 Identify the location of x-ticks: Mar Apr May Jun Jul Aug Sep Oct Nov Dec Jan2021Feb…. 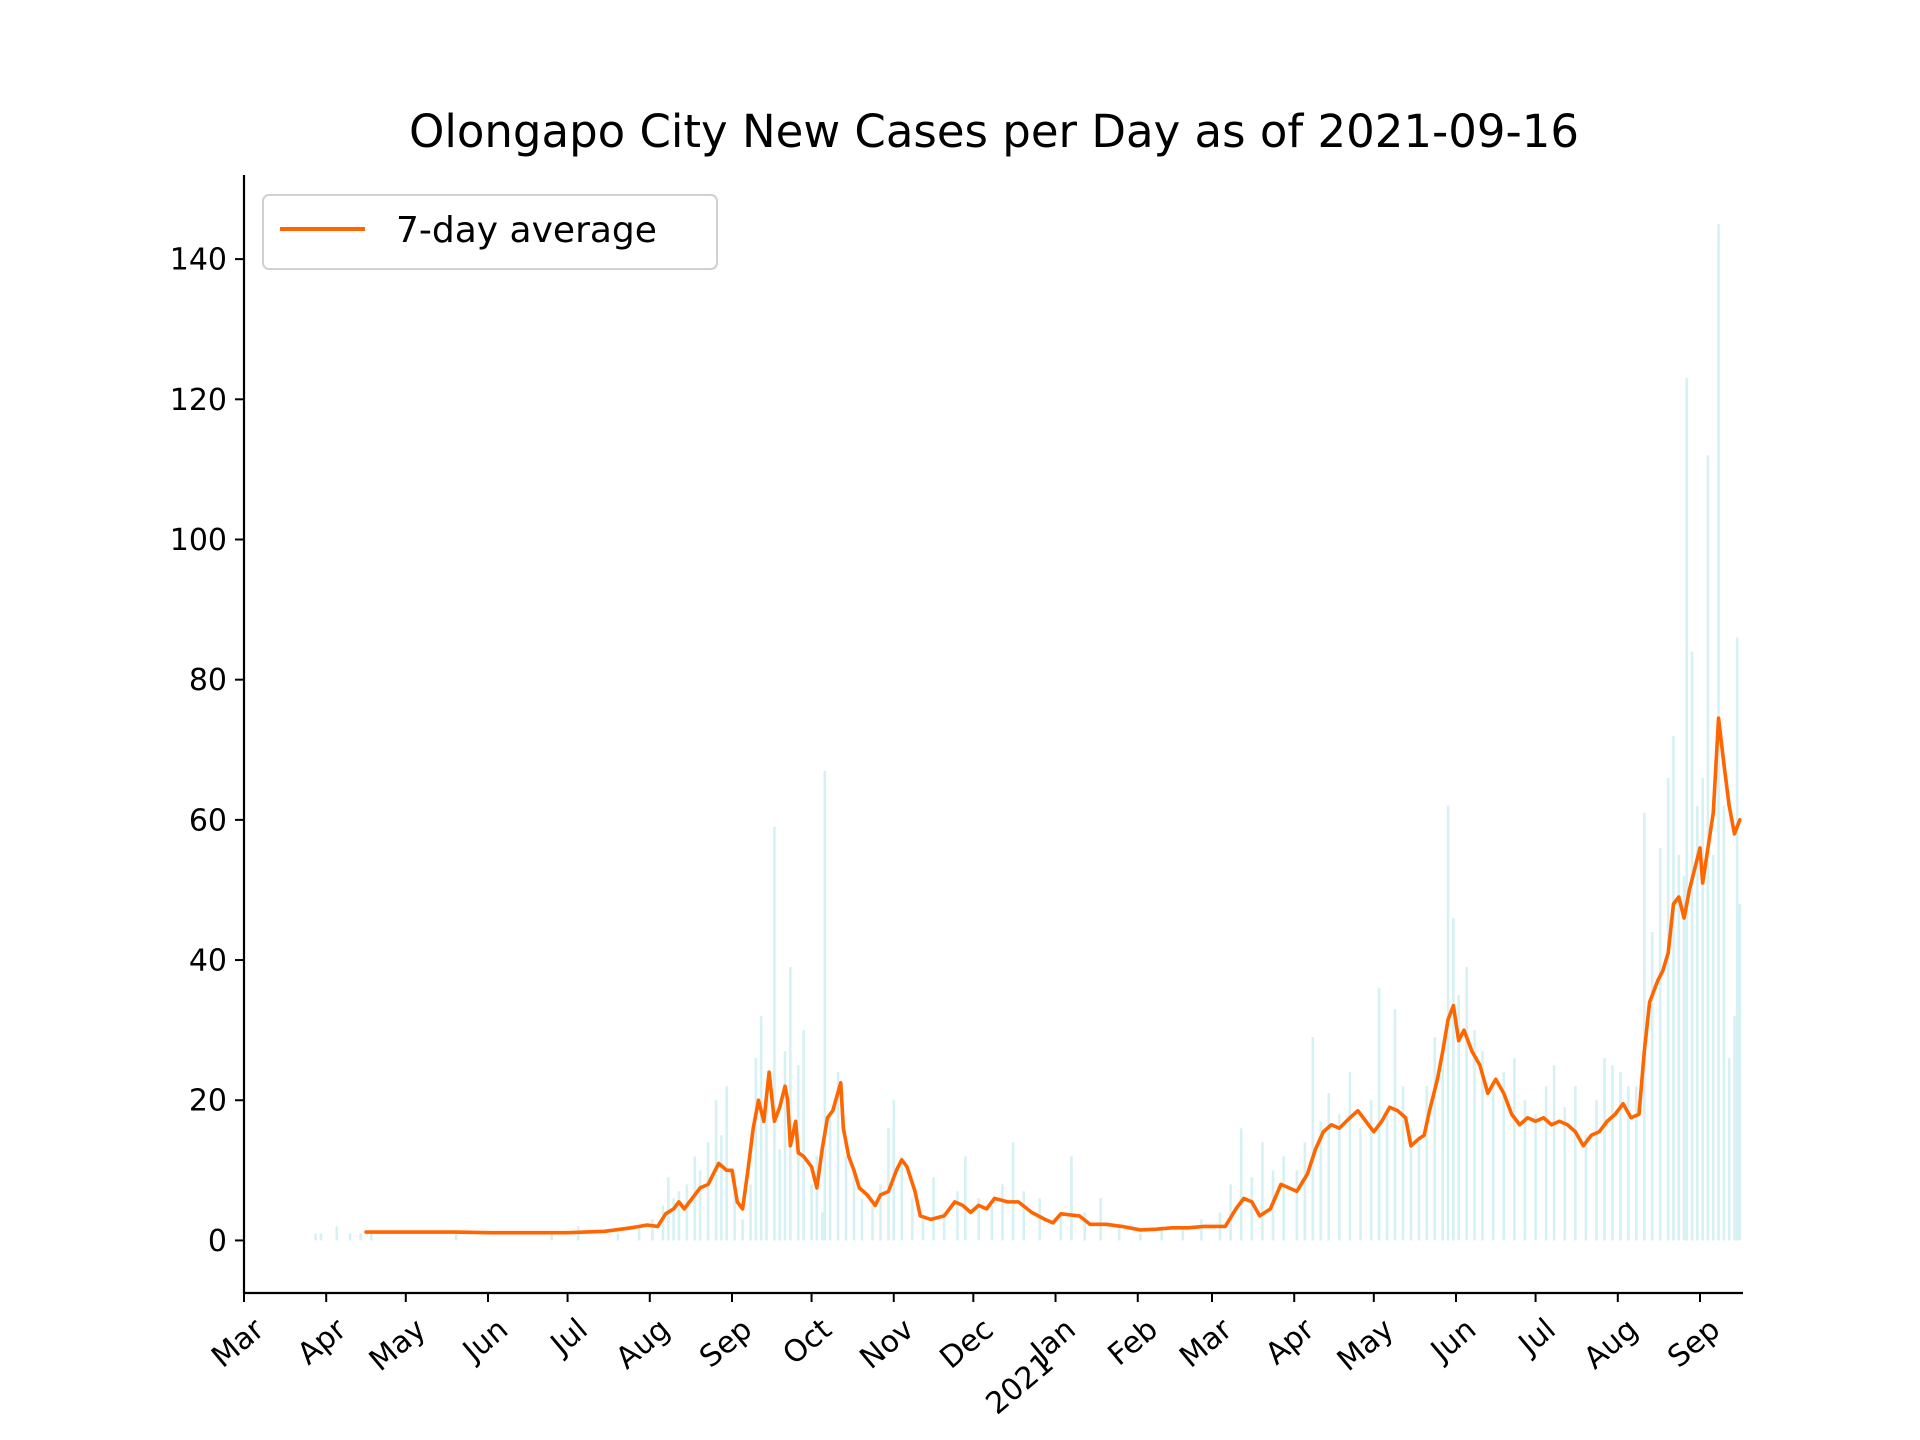
(966, 1357).